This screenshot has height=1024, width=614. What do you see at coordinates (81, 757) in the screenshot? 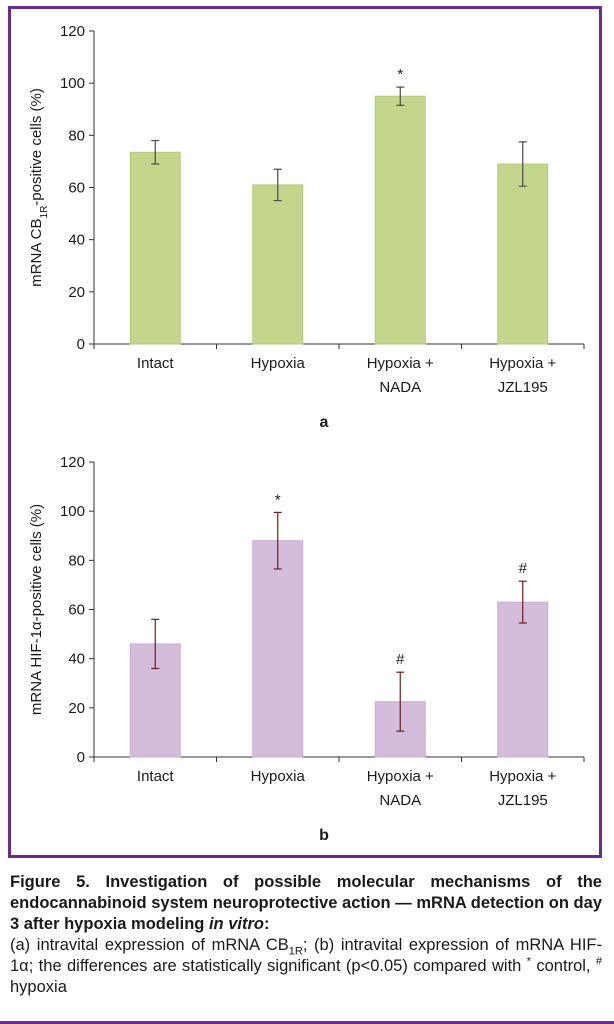
I see `panel-b-y-tick-label: 0` at bounding box center [81, 757].